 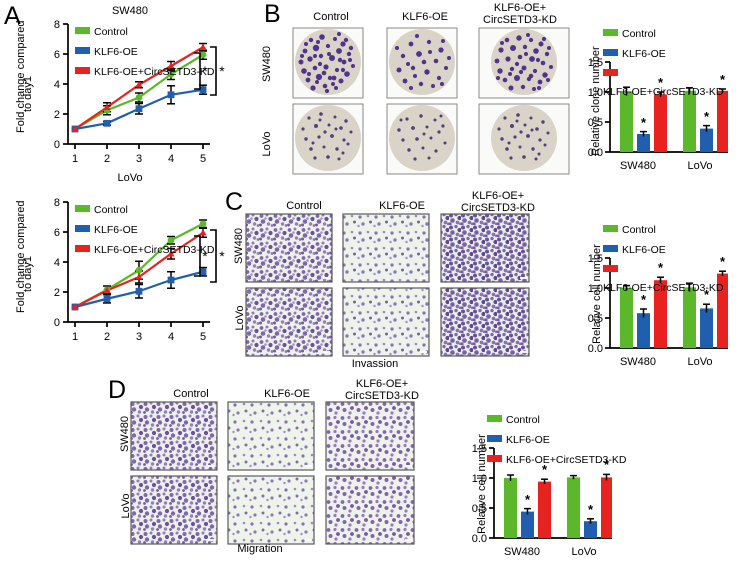 I want to click on svg-text: 3, so click(x=139, y=337).